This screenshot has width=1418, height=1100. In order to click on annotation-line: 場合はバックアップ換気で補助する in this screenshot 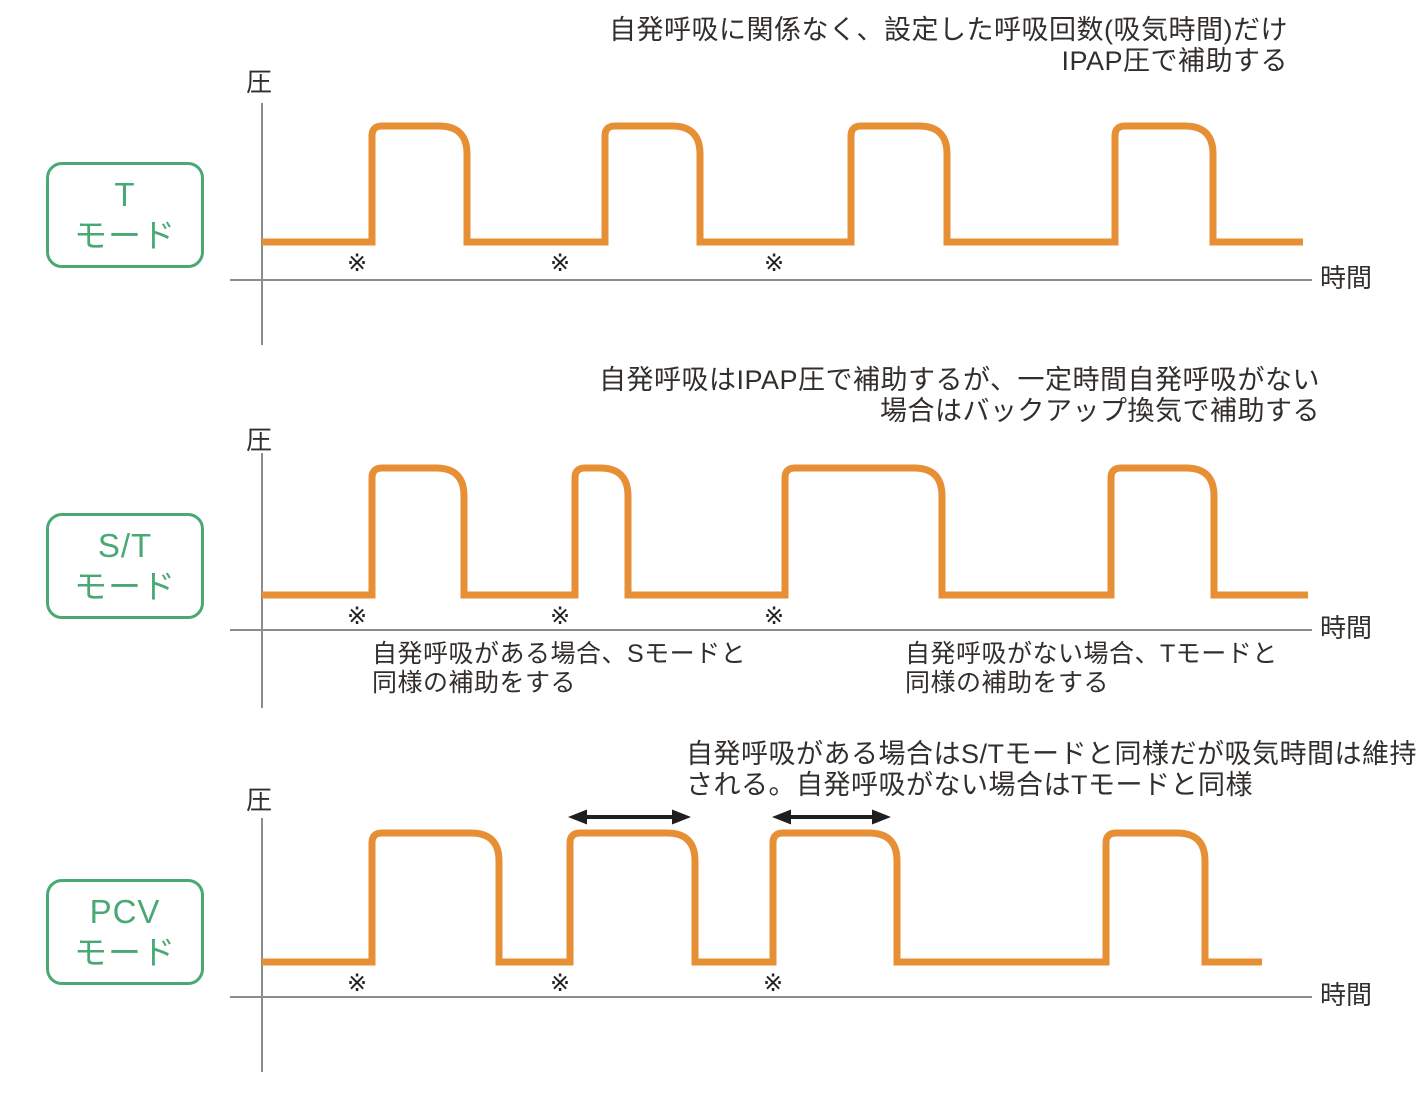, I will do `click(1100, 411)`.